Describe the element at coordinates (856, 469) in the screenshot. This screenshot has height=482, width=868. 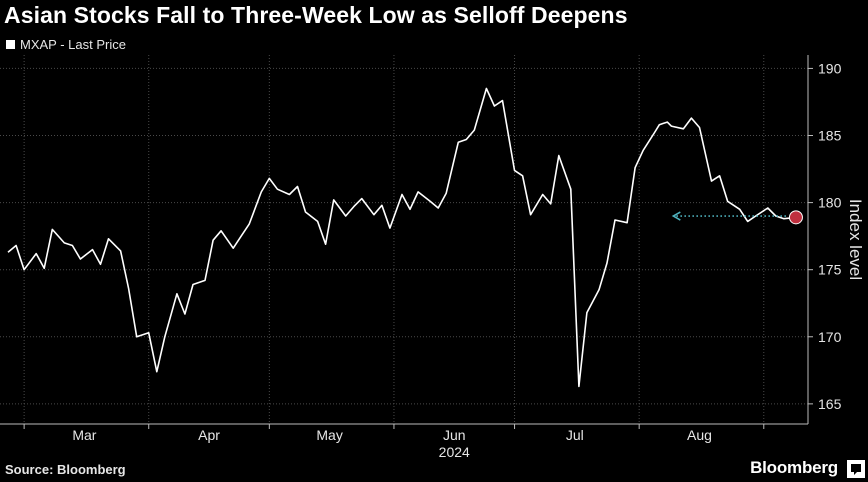
I see `bloomberg-logo-icon` at that location.